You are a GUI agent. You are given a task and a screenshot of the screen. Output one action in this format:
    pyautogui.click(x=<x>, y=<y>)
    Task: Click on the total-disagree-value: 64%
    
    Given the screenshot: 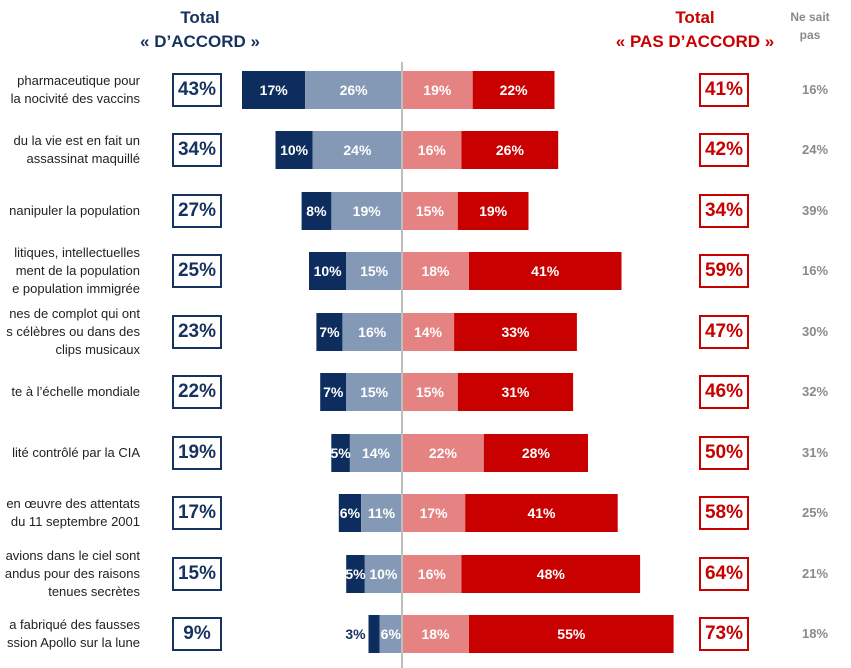 What is the action you would take?
    pyautogui.click(x=724, y=574)
    